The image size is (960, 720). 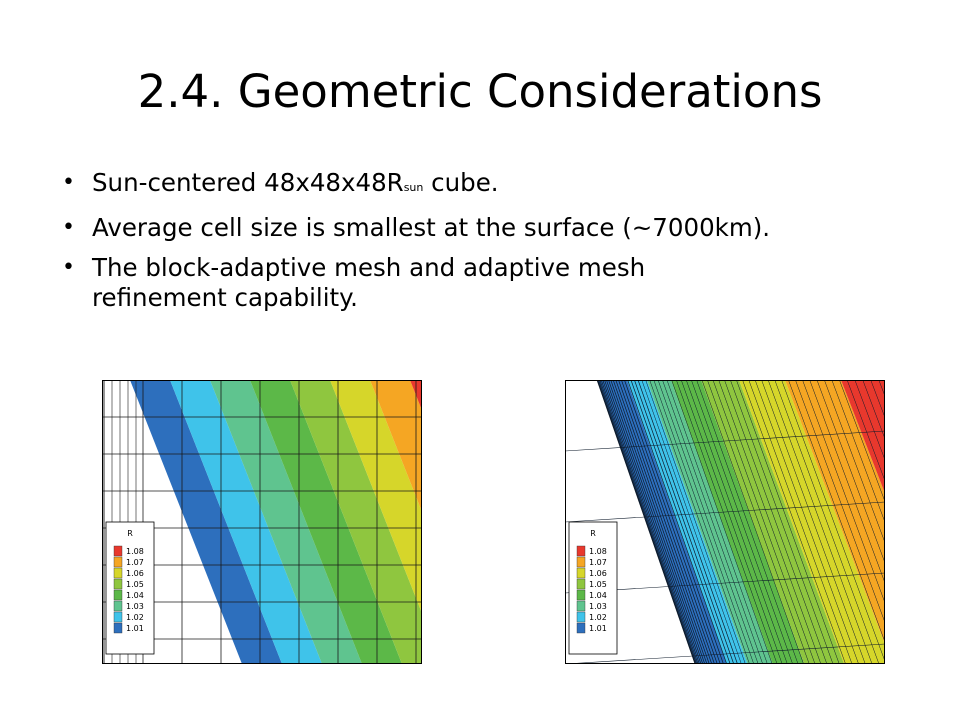 I want to click on legend-level-label: 1.03, so click(x=598, y=606).